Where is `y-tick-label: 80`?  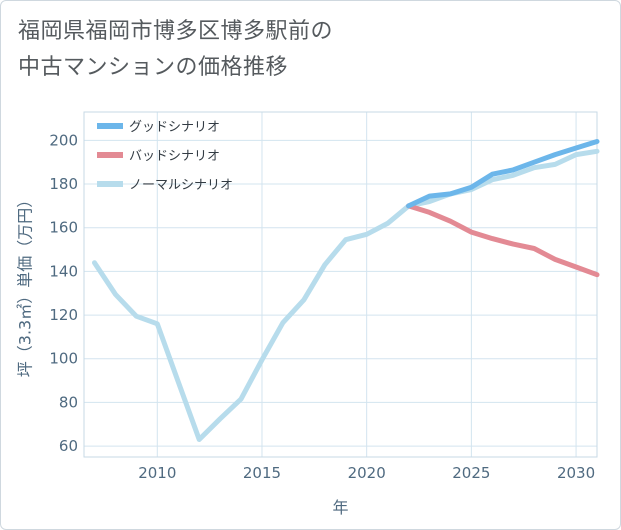
y-tick-label: 80 is located at coordinates (68, 402).